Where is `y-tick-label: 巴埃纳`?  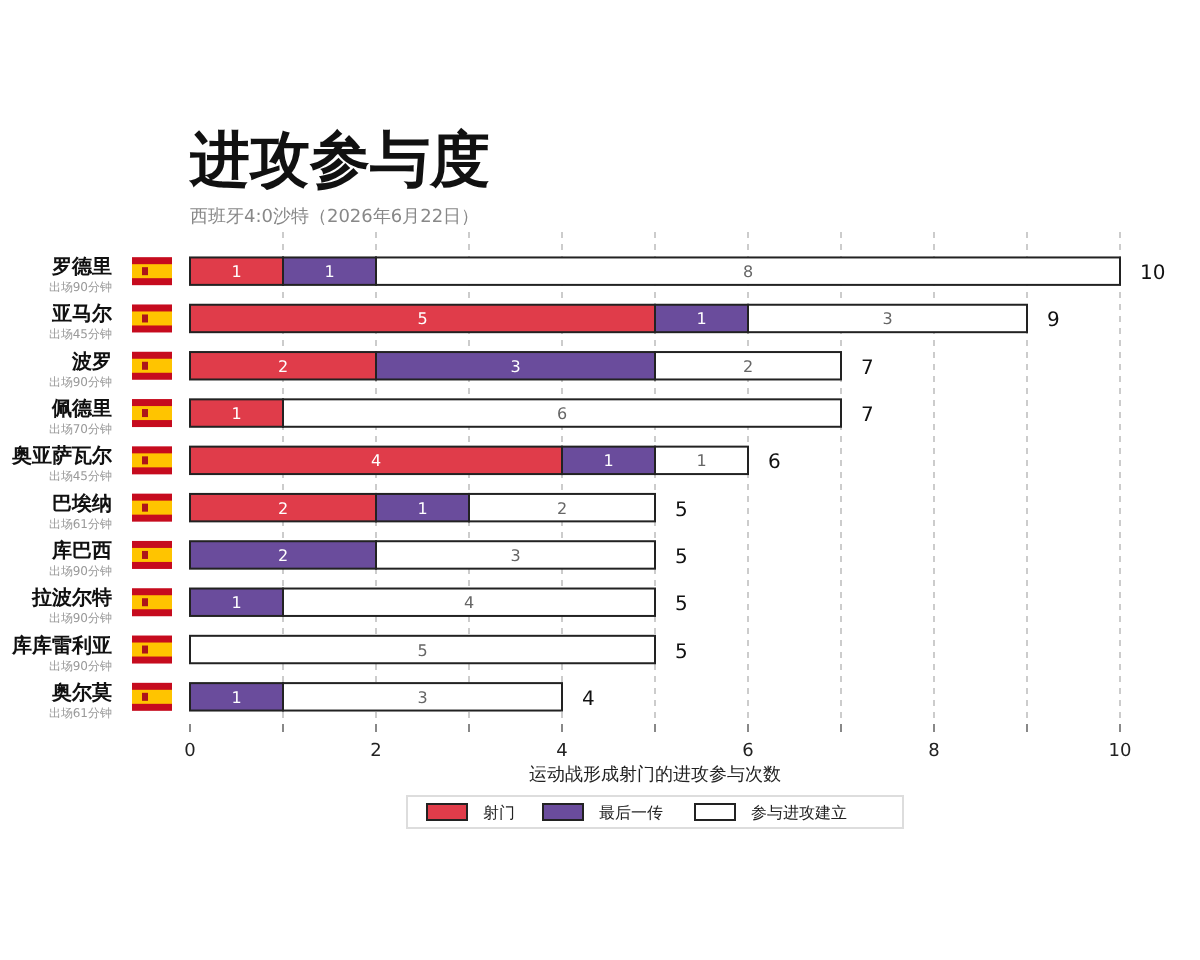 y-tick-label: 巴埃纳 is located at coordinates (82, 503).